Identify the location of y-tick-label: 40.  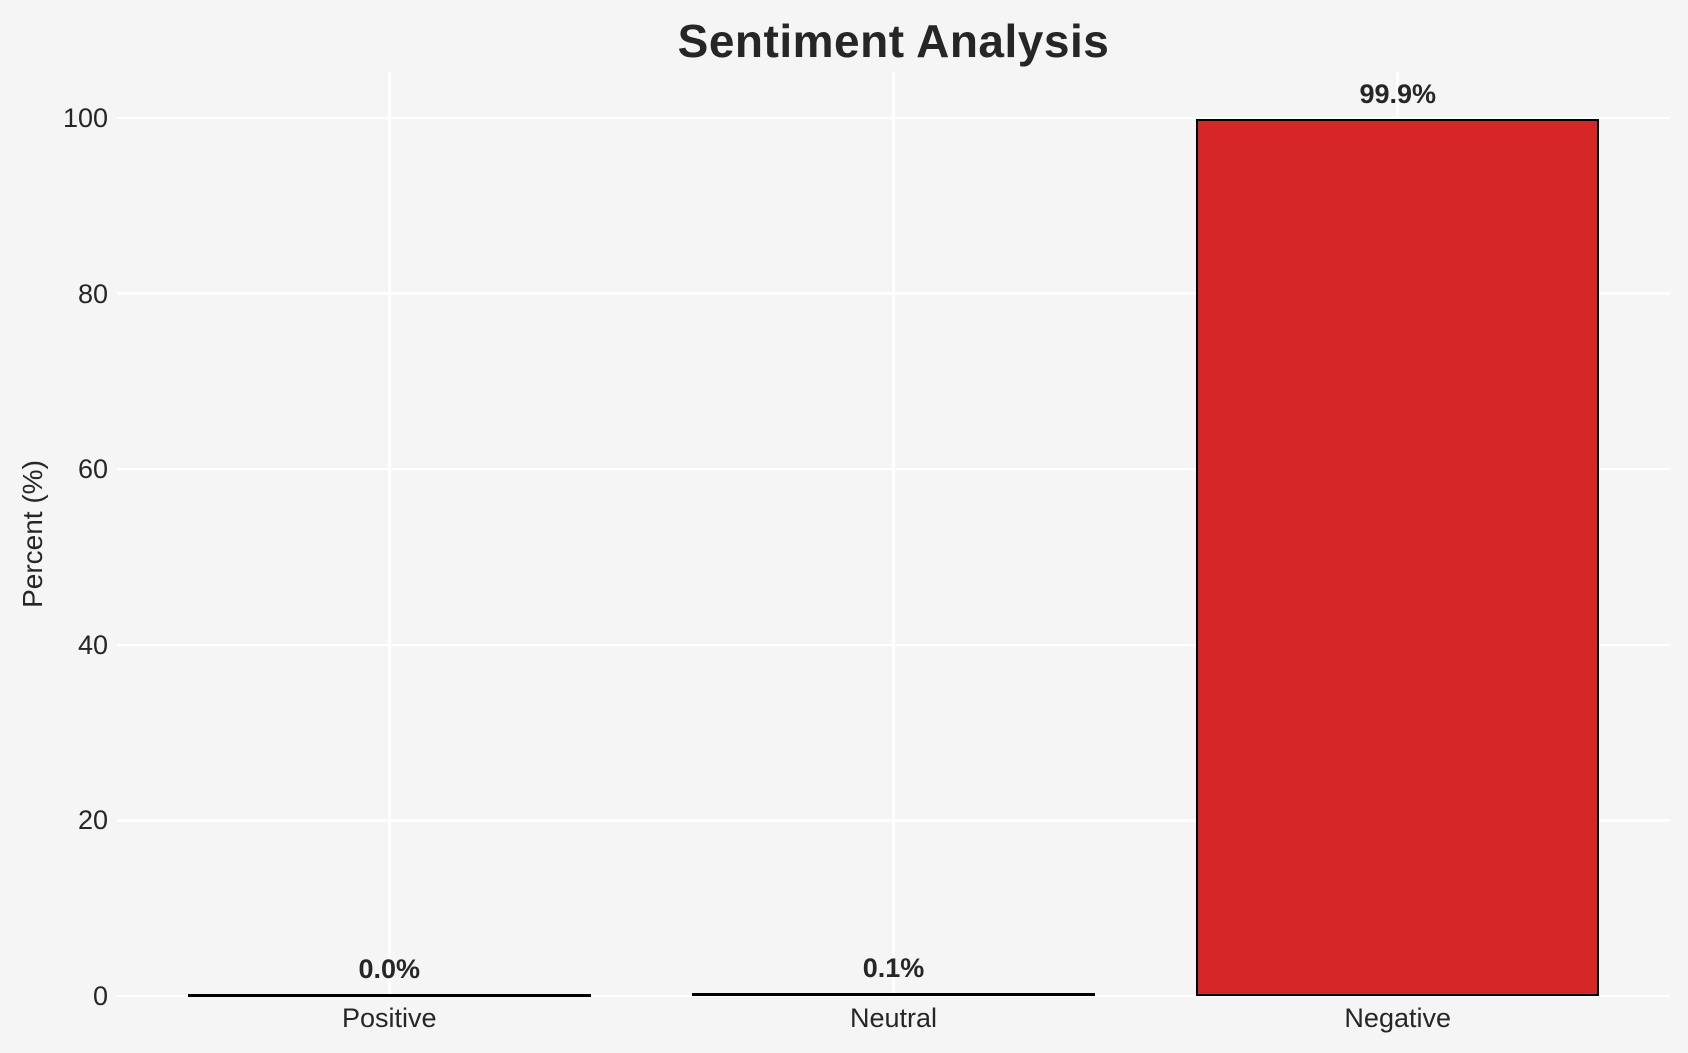
(92, 644).